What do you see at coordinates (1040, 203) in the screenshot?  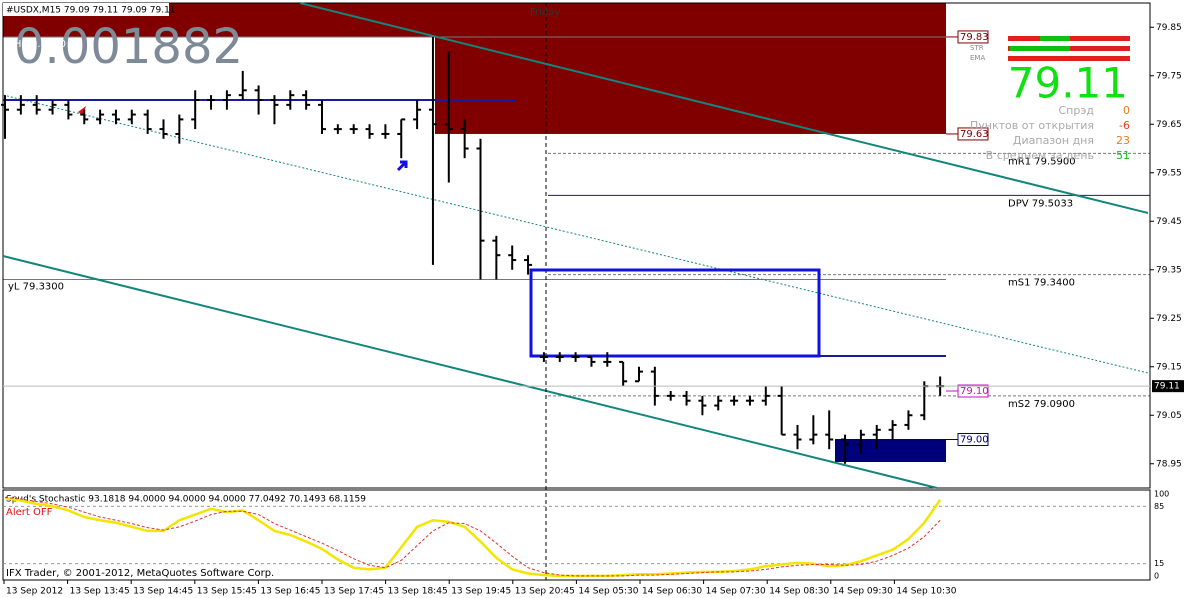 I see `level-label: DPV 79.5033` at bounding box center [1040, 203].